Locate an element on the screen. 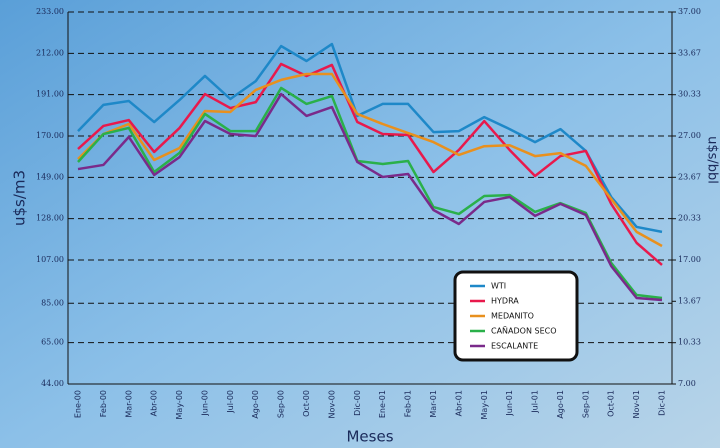 The image size is (720, 448). legend-label: MEDANITO is located at coordinates (512, 316).